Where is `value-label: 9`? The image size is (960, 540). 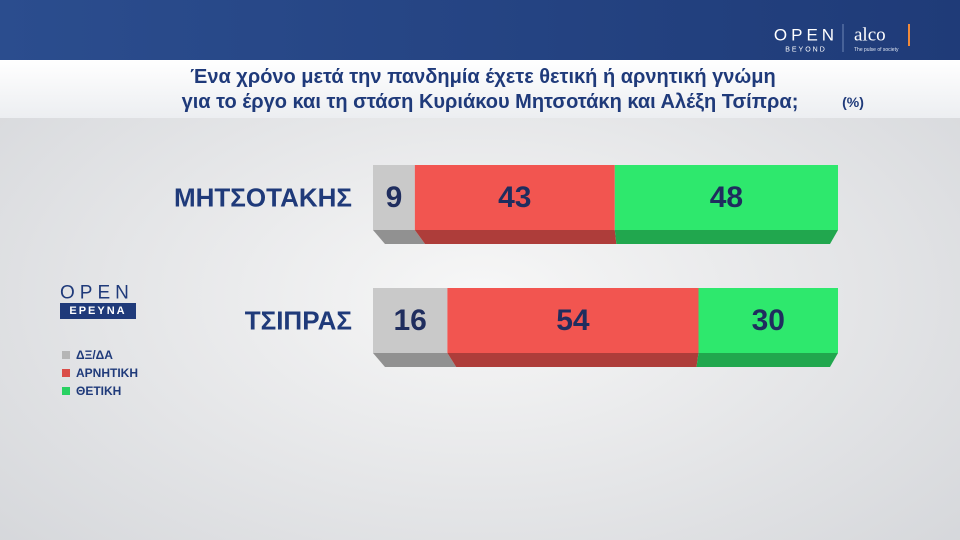 value-label: 9 is located at coordinates (394, 197).